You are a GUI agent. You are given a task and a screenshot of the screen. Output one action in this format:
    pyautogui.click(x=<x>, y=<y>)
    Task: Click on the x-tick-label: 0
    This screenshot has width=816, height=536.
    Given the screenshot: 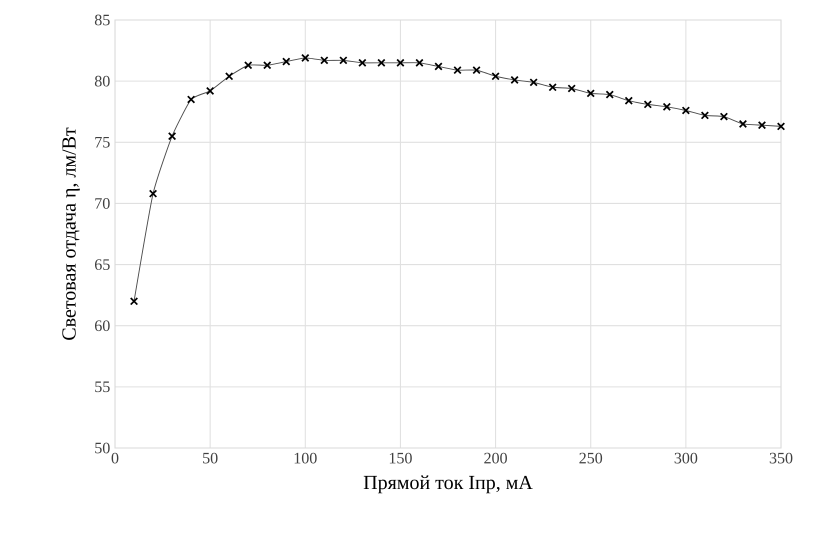 What is the action you would take?
    pyautogui.click(x=115, y=458)
    